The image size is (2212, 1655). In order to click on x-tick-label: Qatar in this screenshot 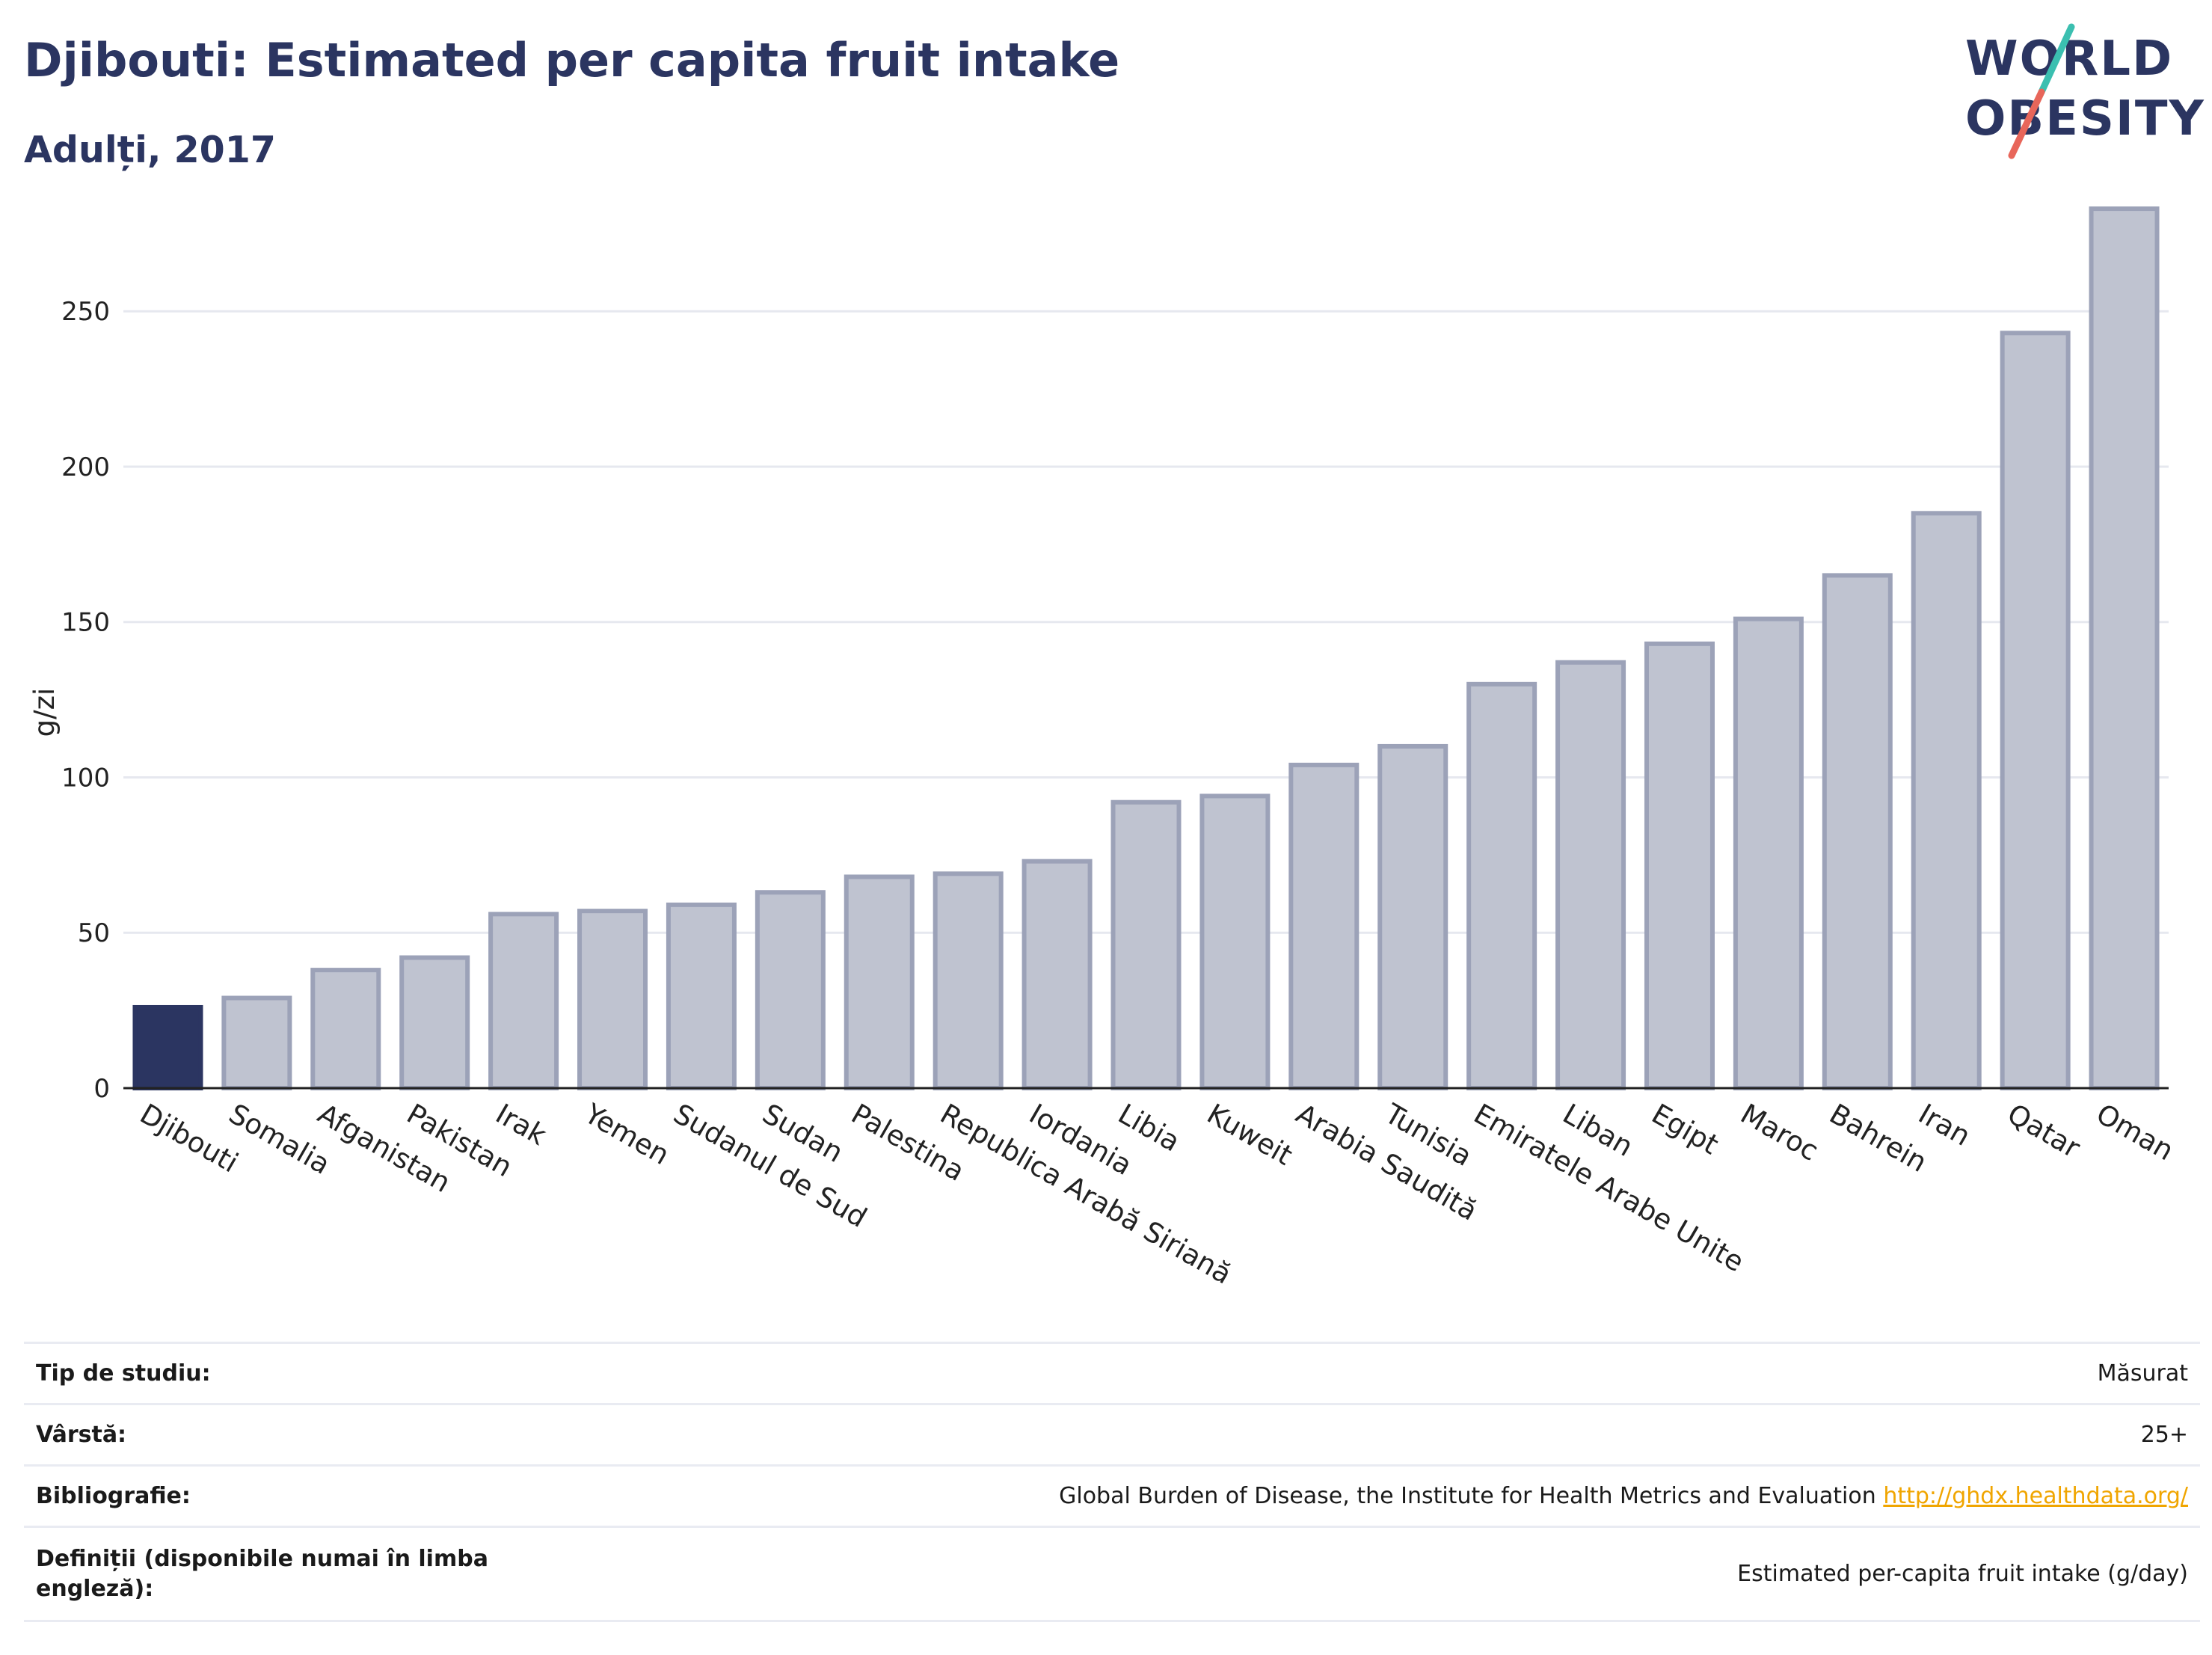, I will do `click(2044, 1131)`.